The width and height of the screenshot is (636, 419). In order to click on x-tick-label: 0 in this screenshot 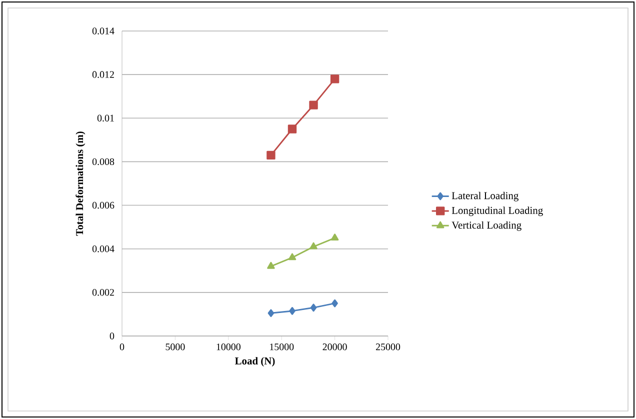, I will do `click(122, 347)`.